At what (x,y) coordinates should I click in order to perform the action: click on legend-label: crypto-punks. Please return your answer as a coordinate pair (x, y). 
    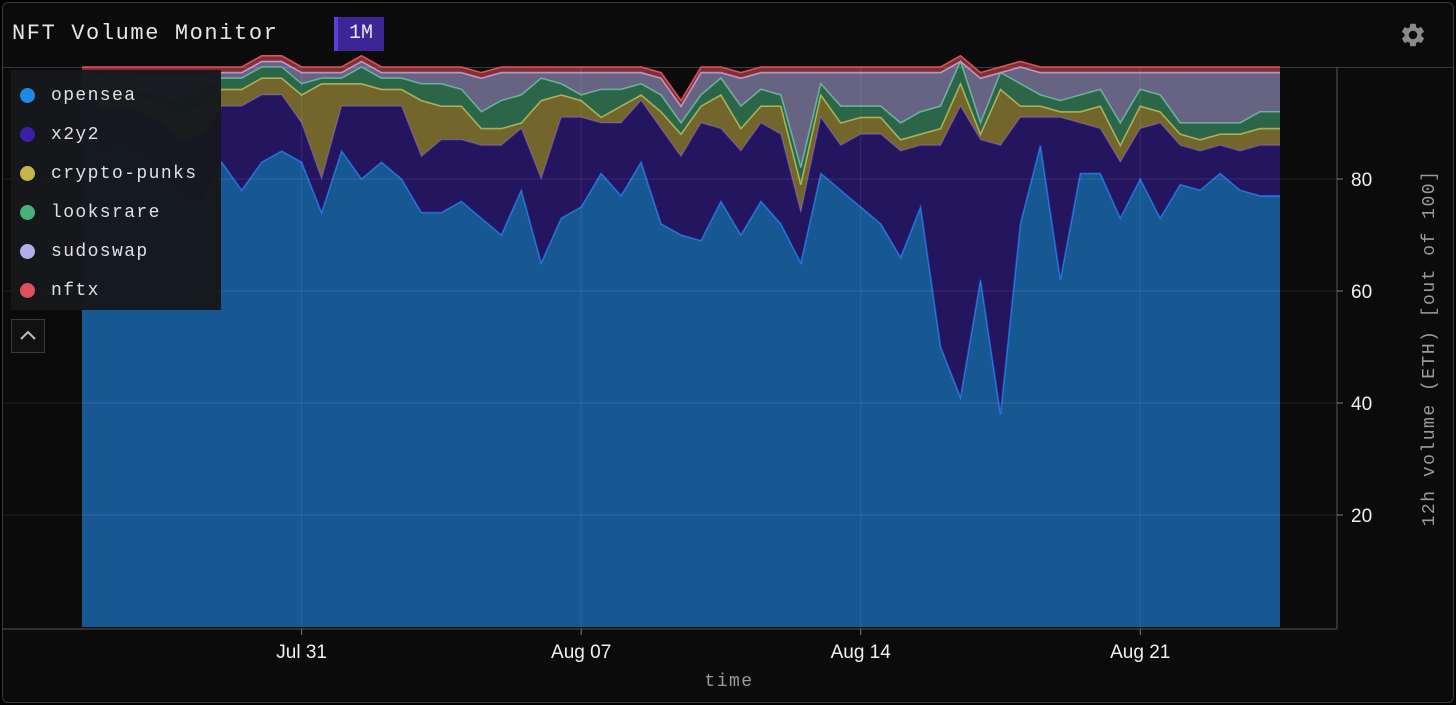
    Looking at the image, I should click on (124, 173).